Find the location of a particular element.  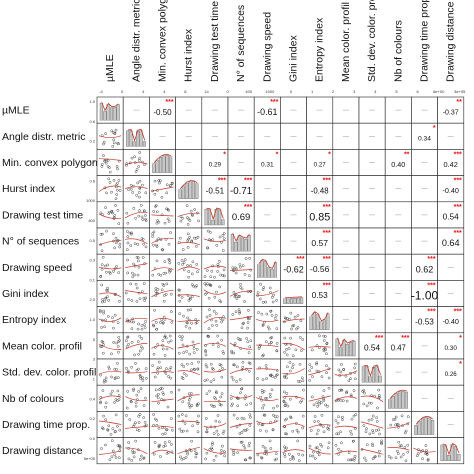

correlation-value: 0.62 is located at coordinates (425, 269).